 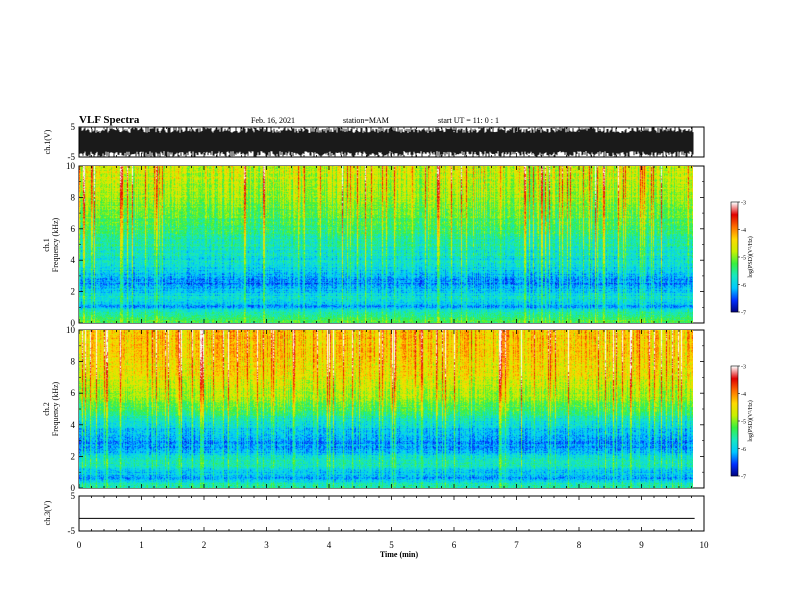 I want to click on ch3-waveform-ylabel: ch.3(V), so click(x=47, y=512).